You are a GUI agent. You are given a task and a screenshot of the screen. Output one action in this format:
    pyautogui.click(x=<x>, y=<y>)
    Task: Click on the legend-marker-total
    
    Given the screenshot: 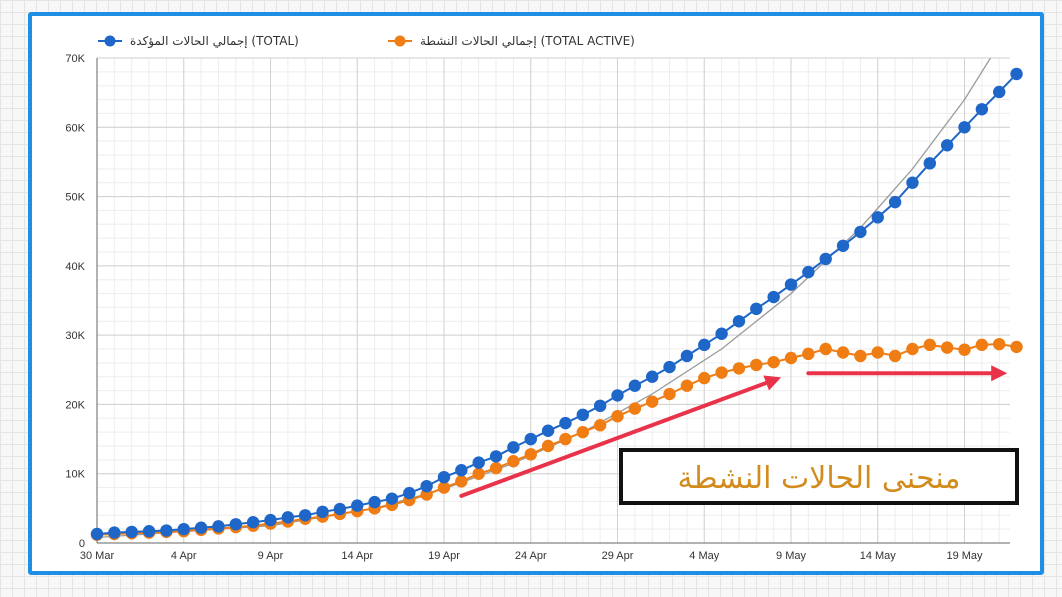 What is the action you would take?
    pyautogui.click(x=110, y=41)
    